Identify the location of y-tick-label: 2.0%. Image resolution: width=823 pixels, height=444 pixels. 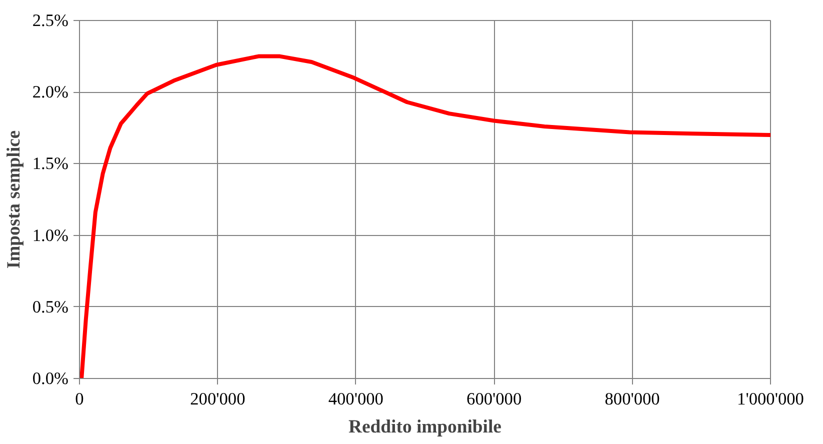
(50, 92).